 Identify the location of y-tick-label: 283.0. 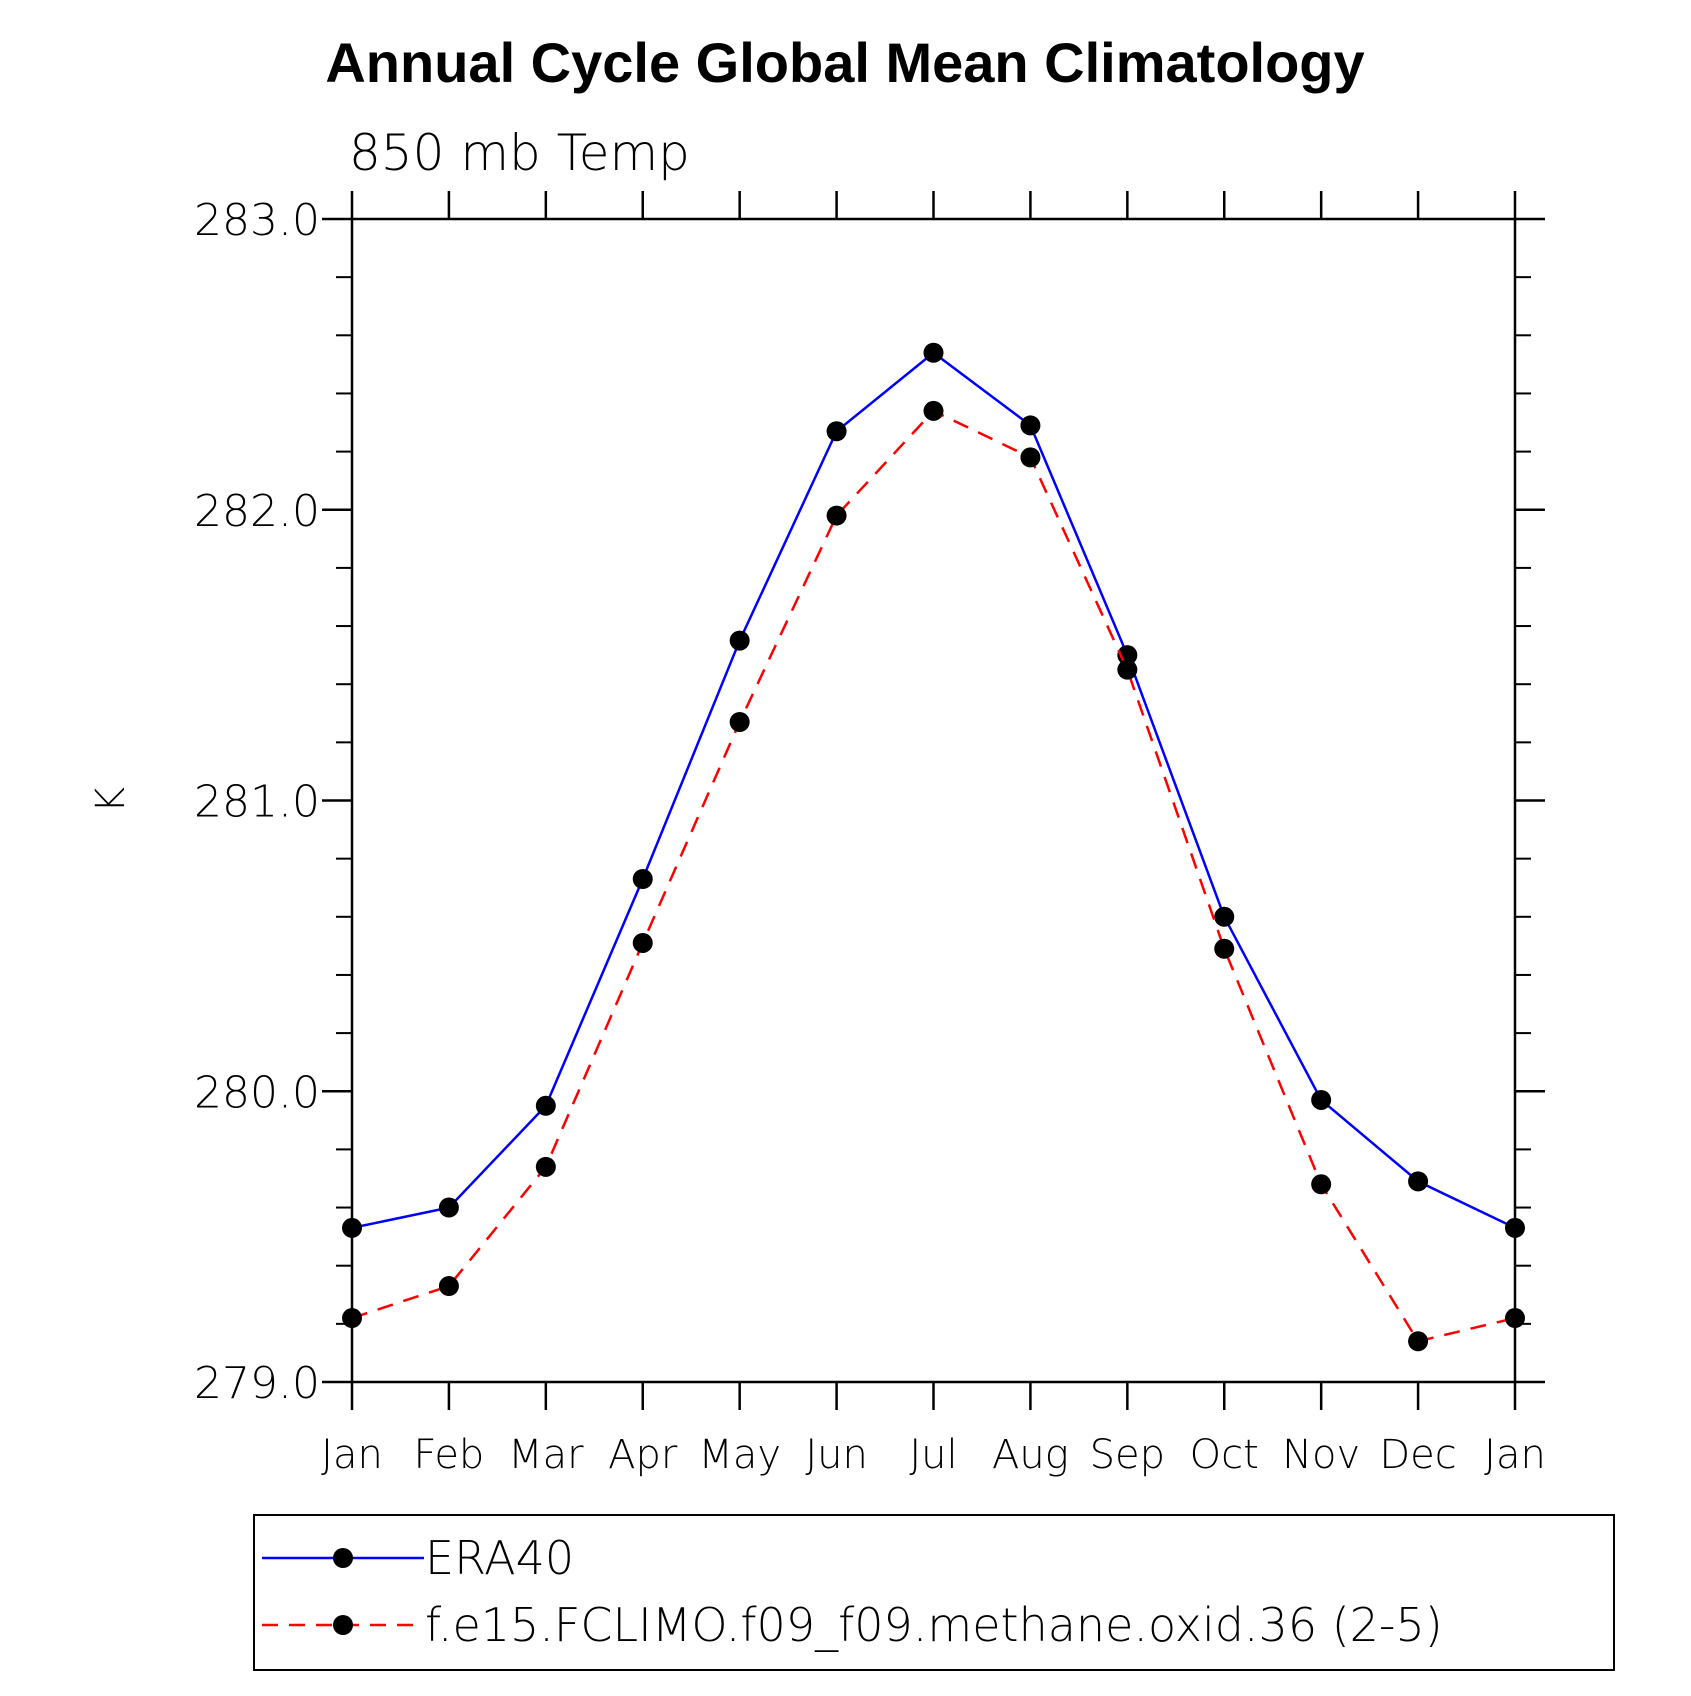
(257, 220).